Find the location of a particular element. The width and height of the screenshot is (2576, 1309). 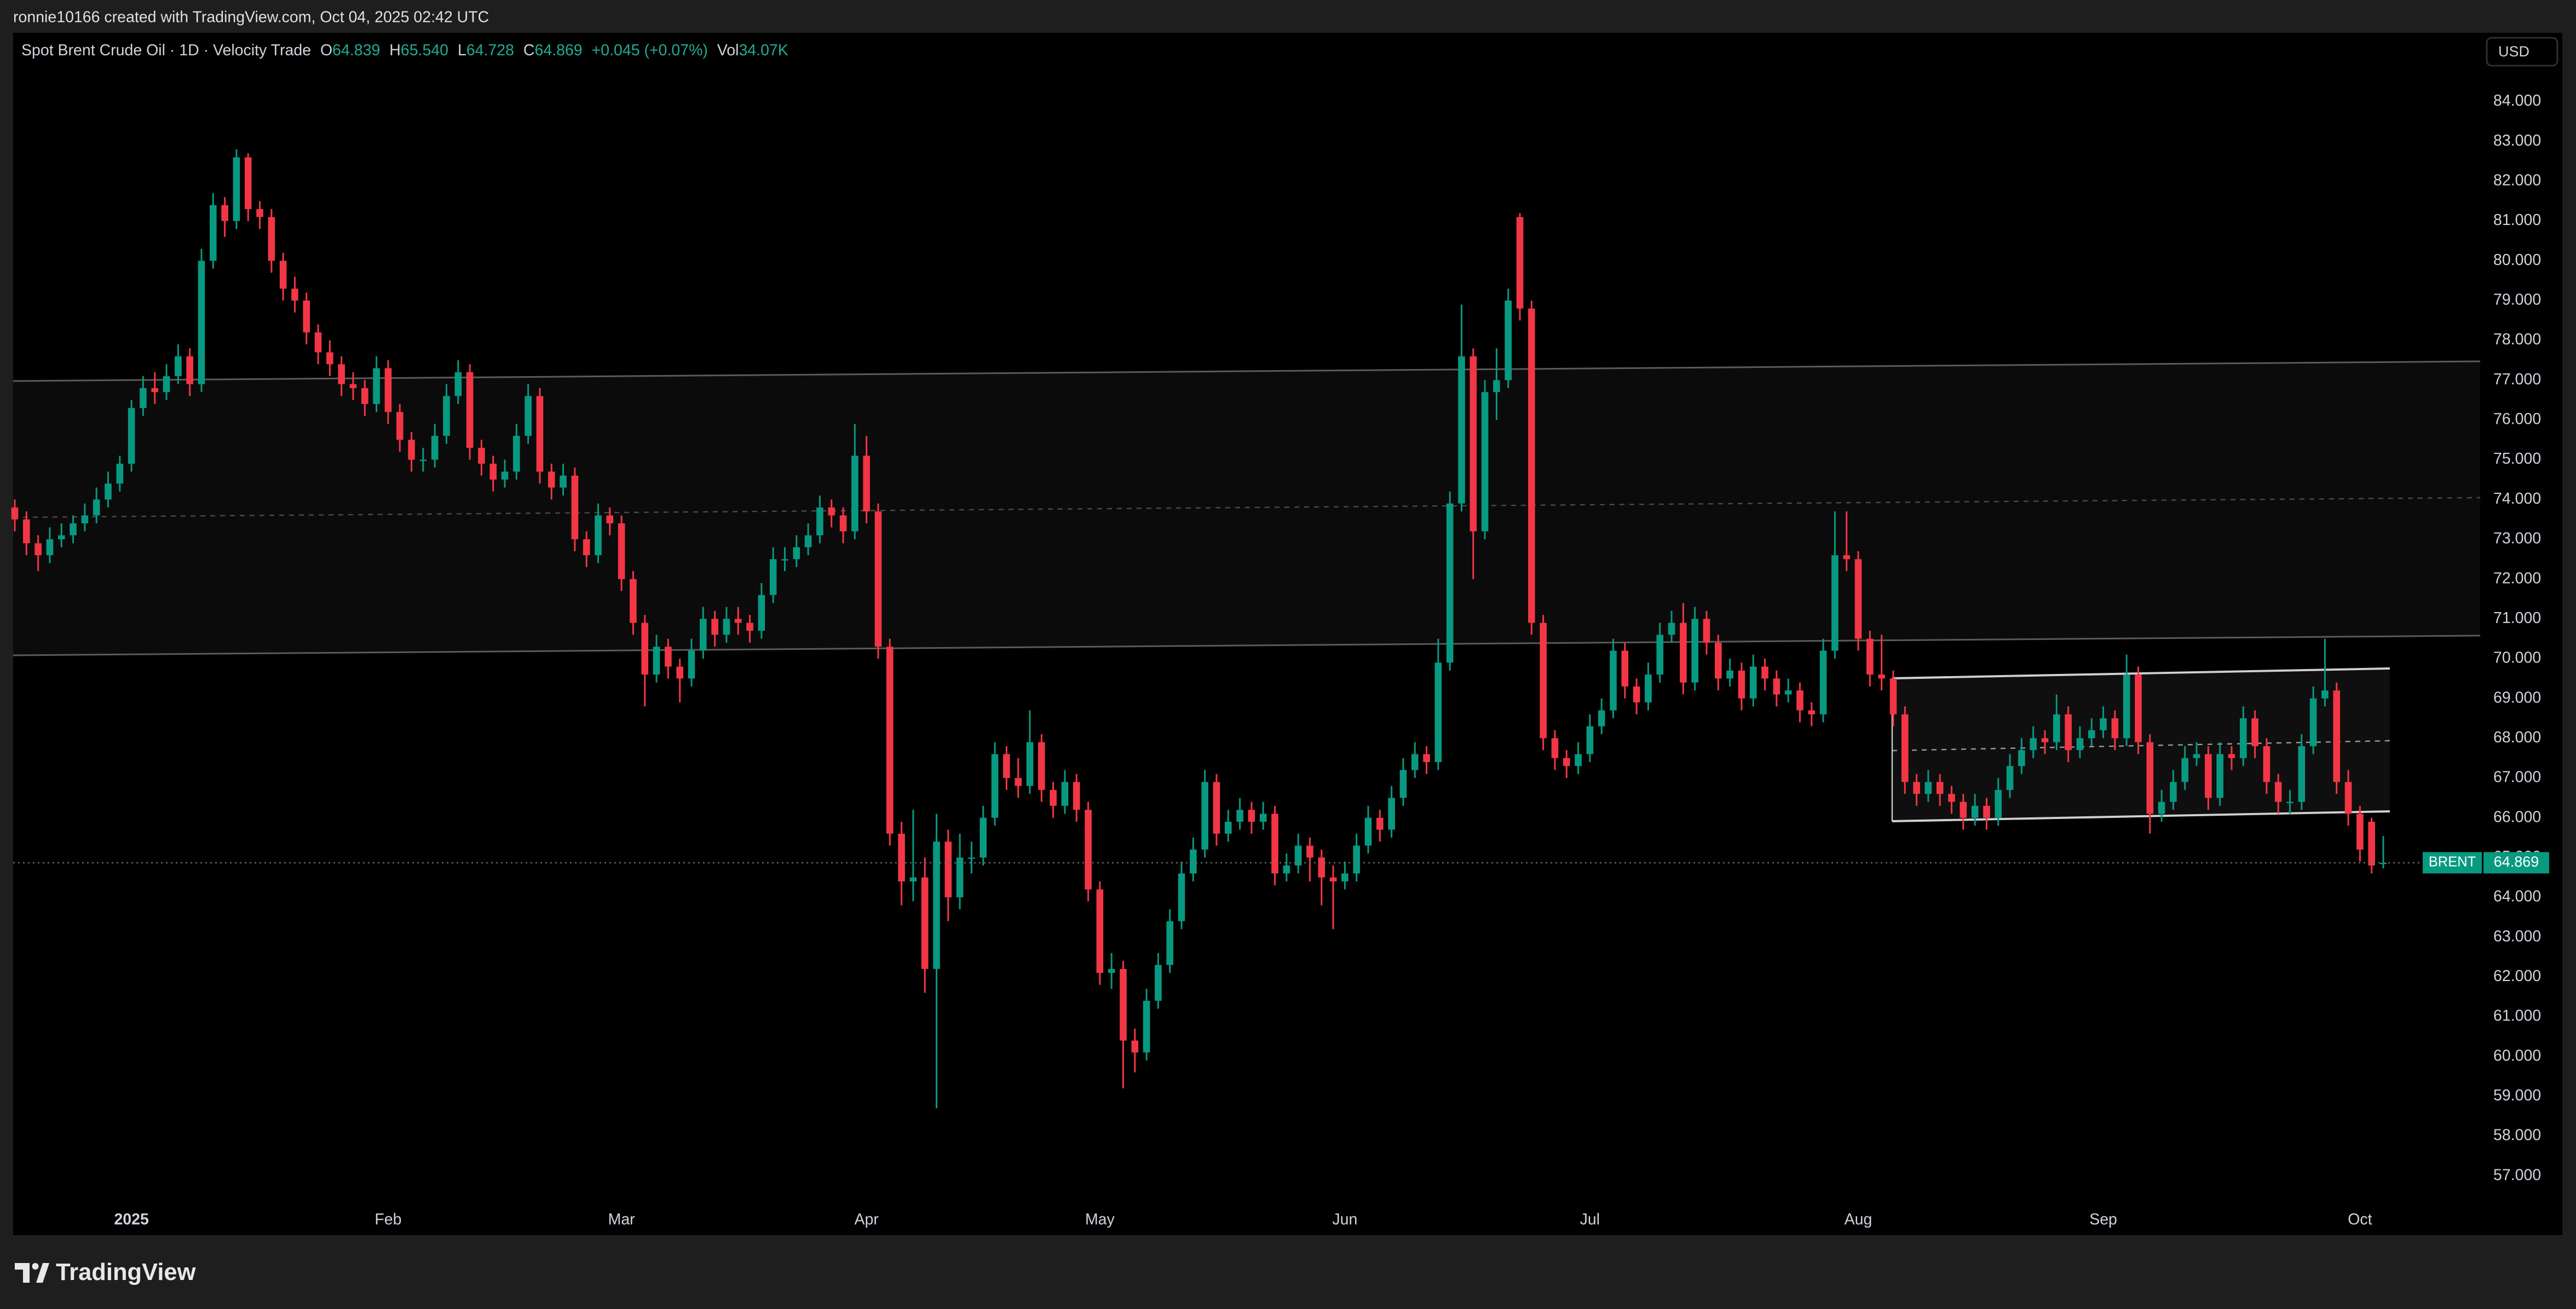

y-tick-label: 79.000 is located at coordinates (2517, 300).